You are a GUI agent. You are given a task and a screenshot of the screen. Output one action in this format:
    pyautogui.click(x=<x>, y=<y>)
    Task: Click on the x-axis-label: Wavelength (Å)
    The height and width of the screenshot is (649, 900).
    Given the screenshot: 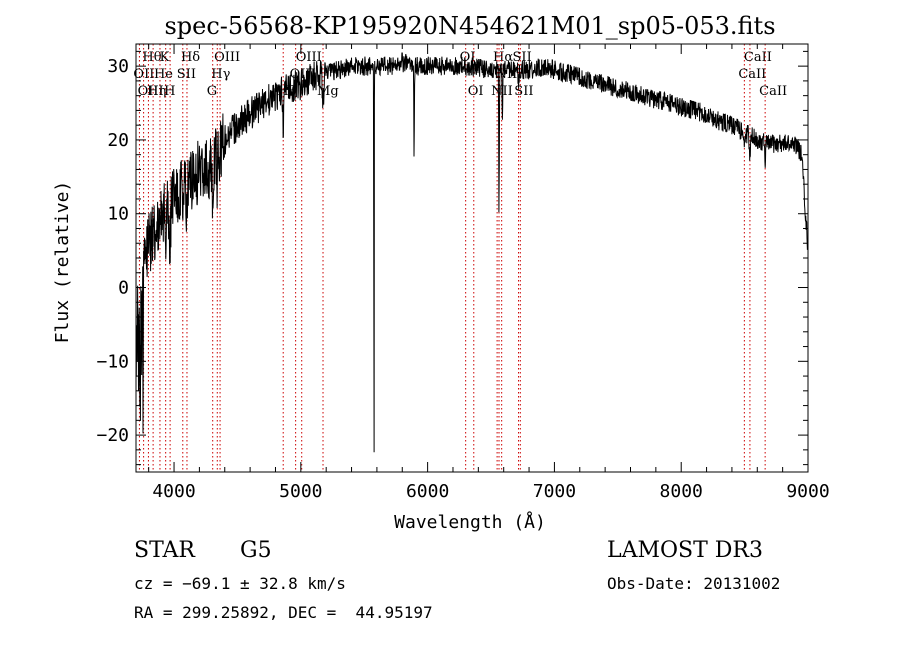 What is the action you would take?
    pyautogui.click(x=470, y=522)
    